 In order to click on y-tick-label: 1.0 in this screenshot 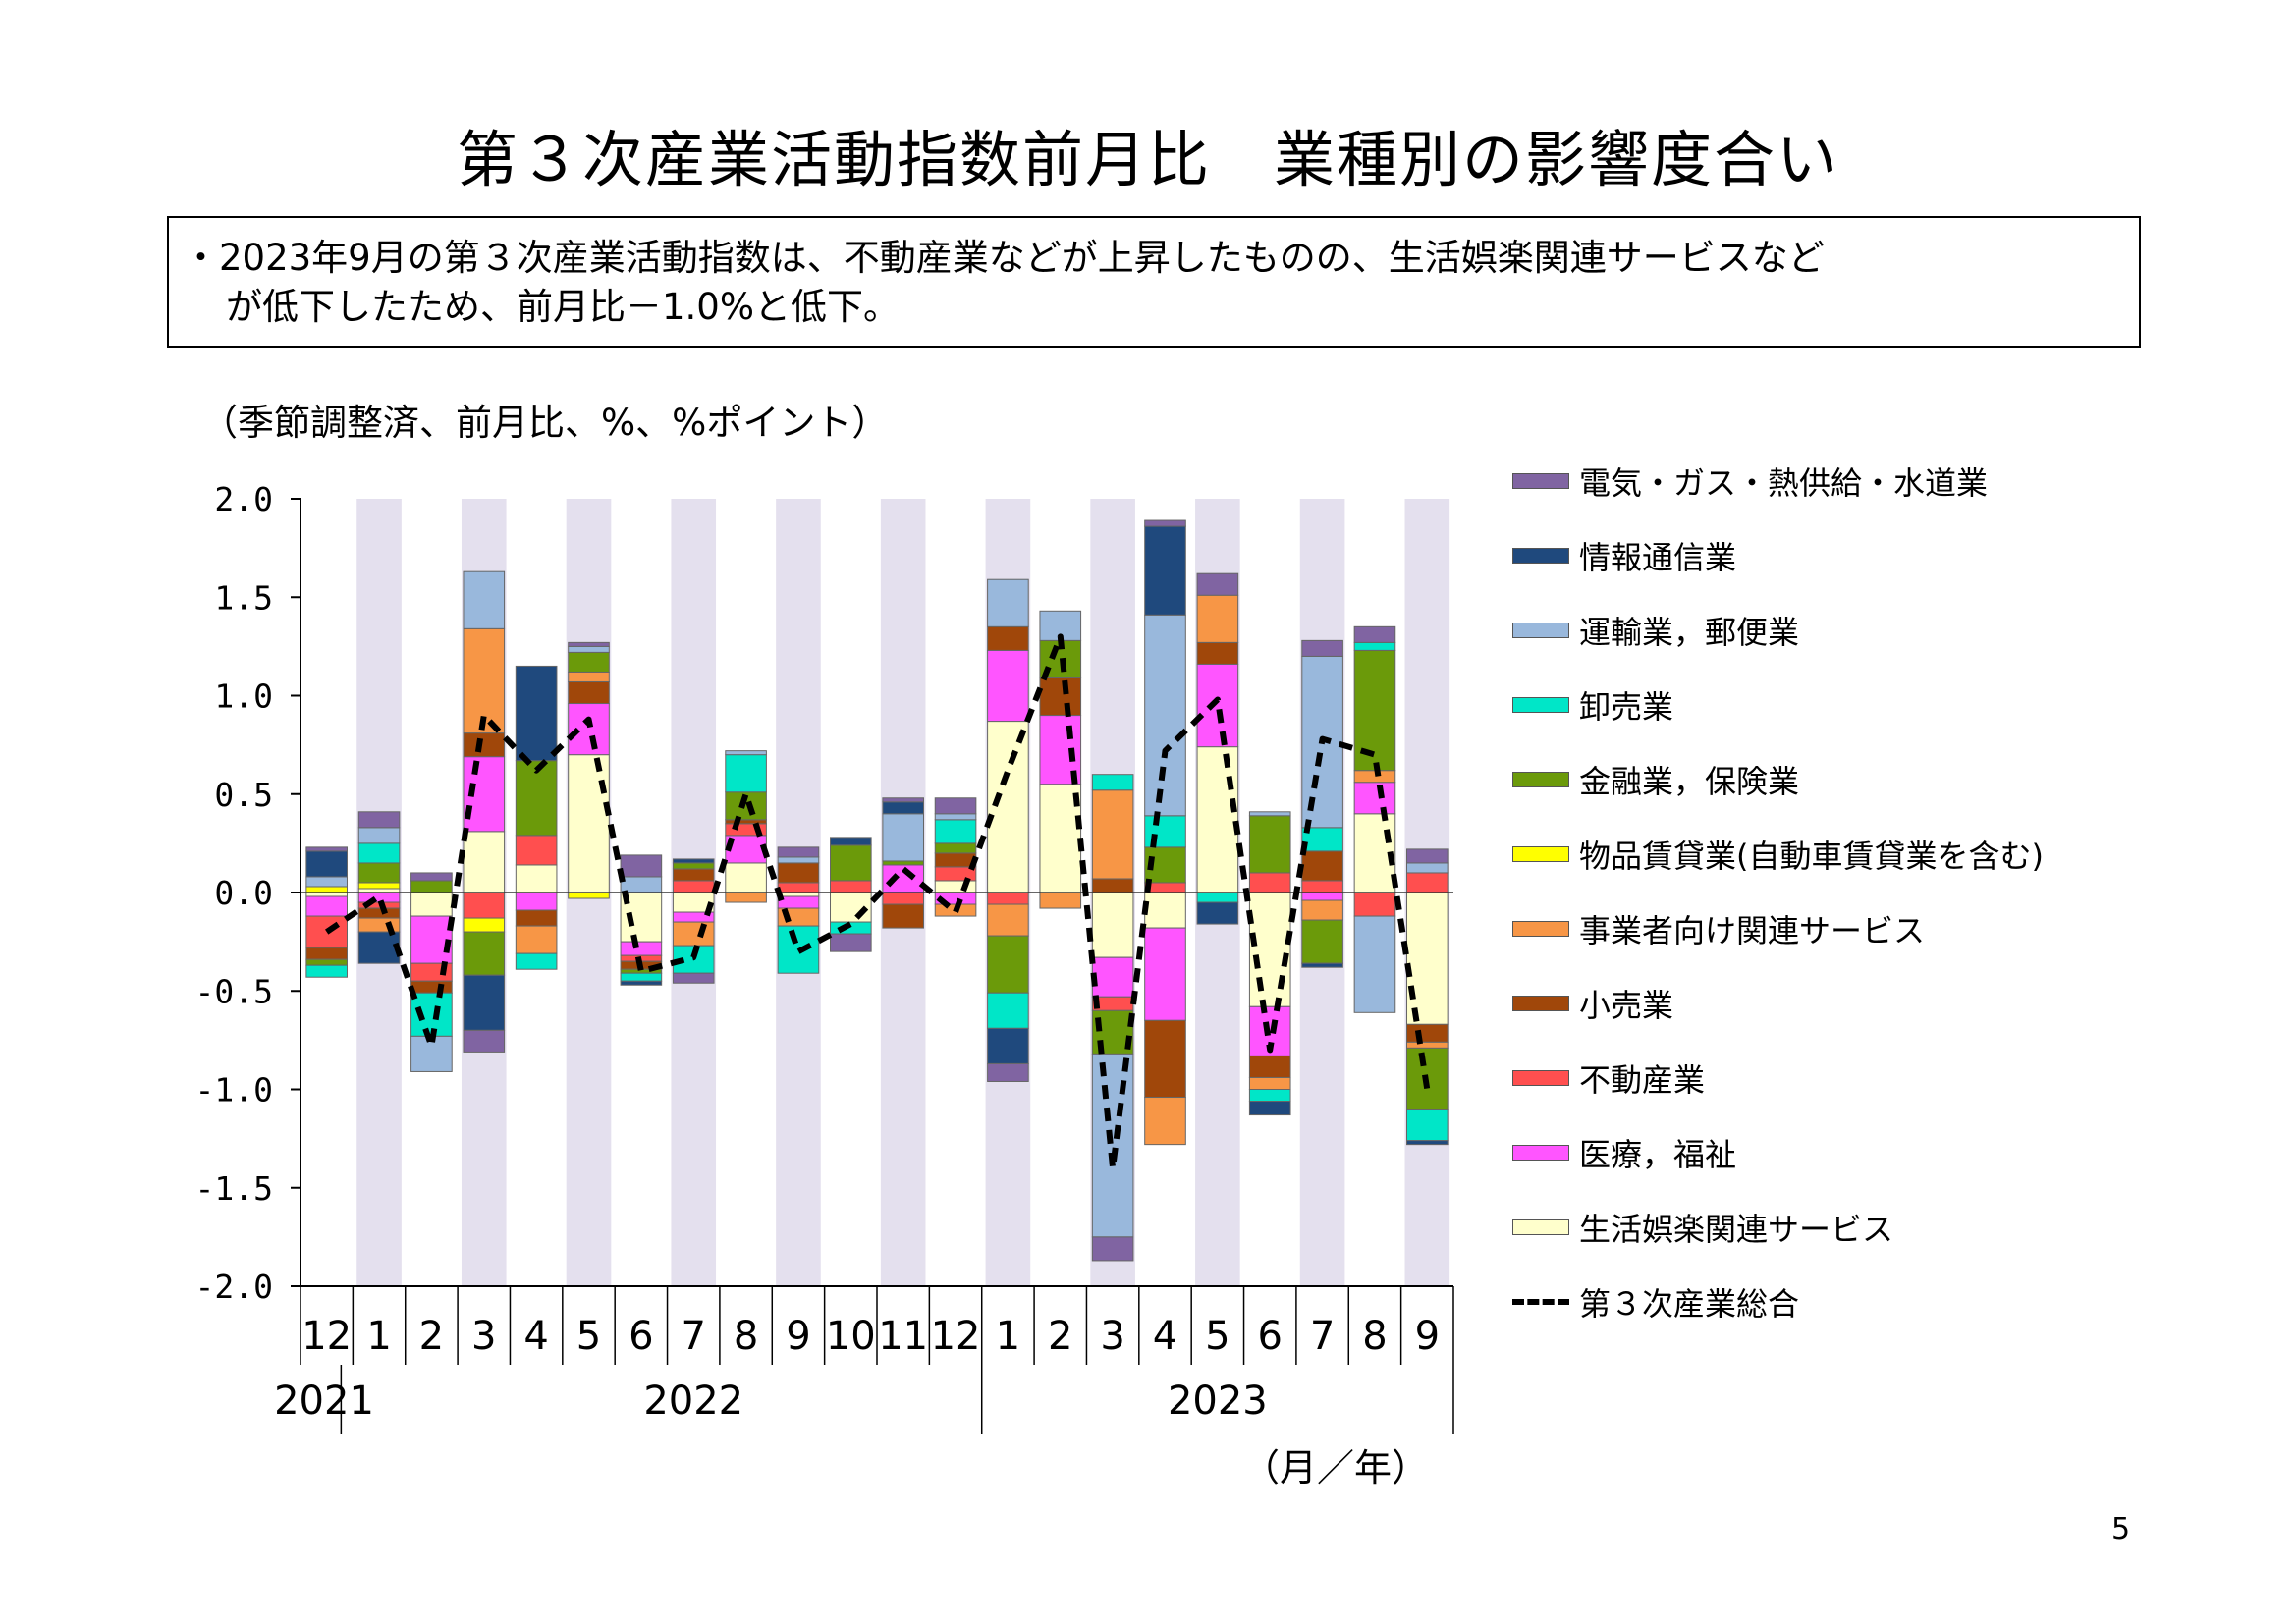, I will do `click(243, 696)`.